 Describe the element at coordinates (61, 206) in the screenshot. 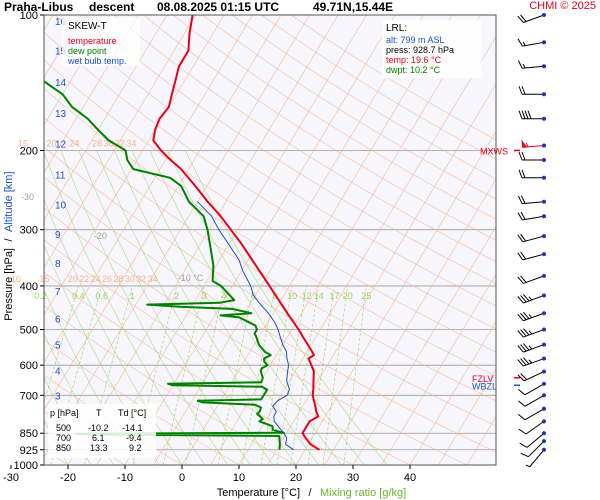

I see `altitude-label-10: 10` at that location.